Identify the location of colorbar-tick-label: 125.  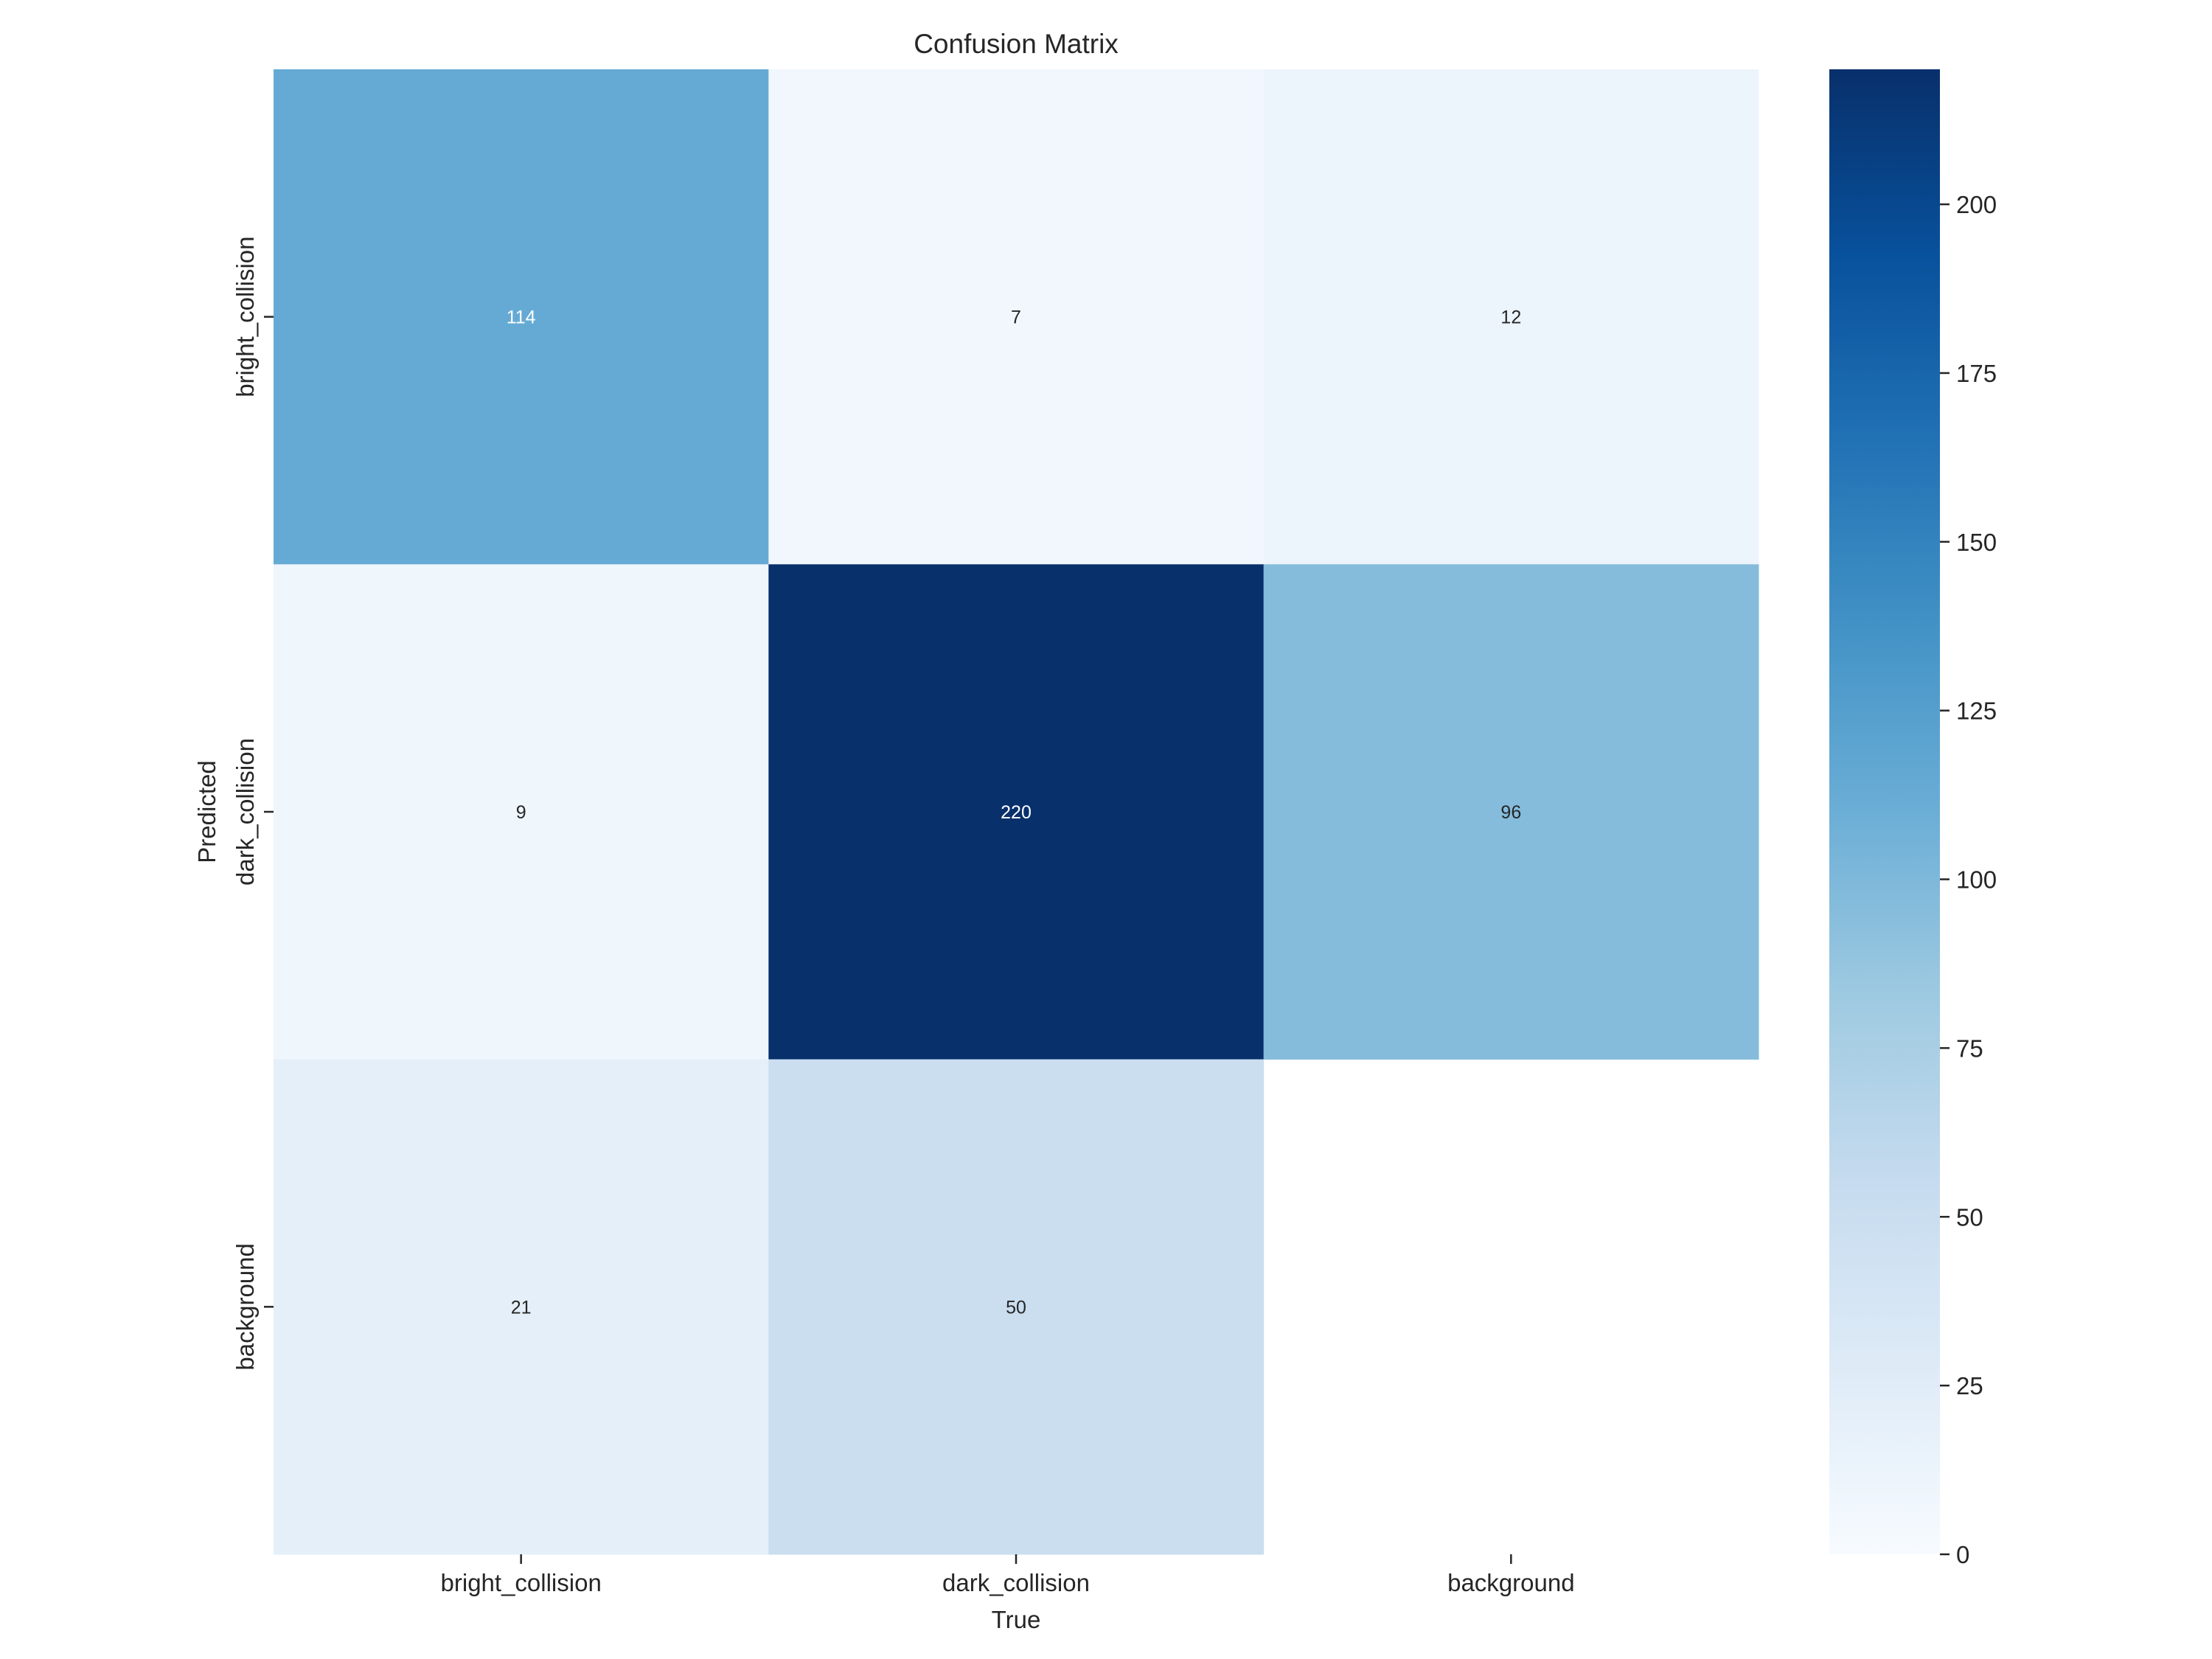
(1976, 711).